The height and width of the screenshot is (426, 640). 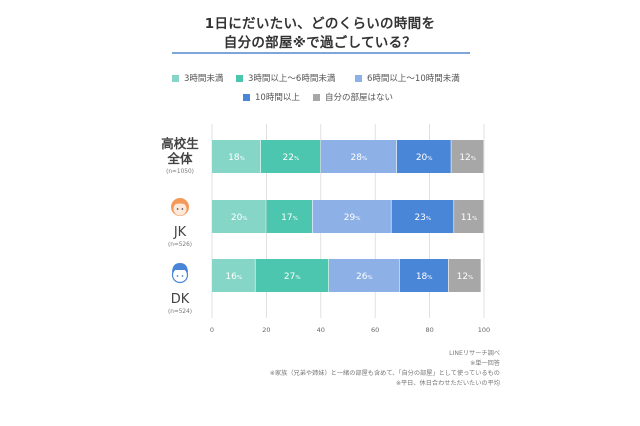 What do you see at coordinates (485, 363) in the screenshot?
I see `answer-type-note: ※単一回答` at bounding box center [485, 363].